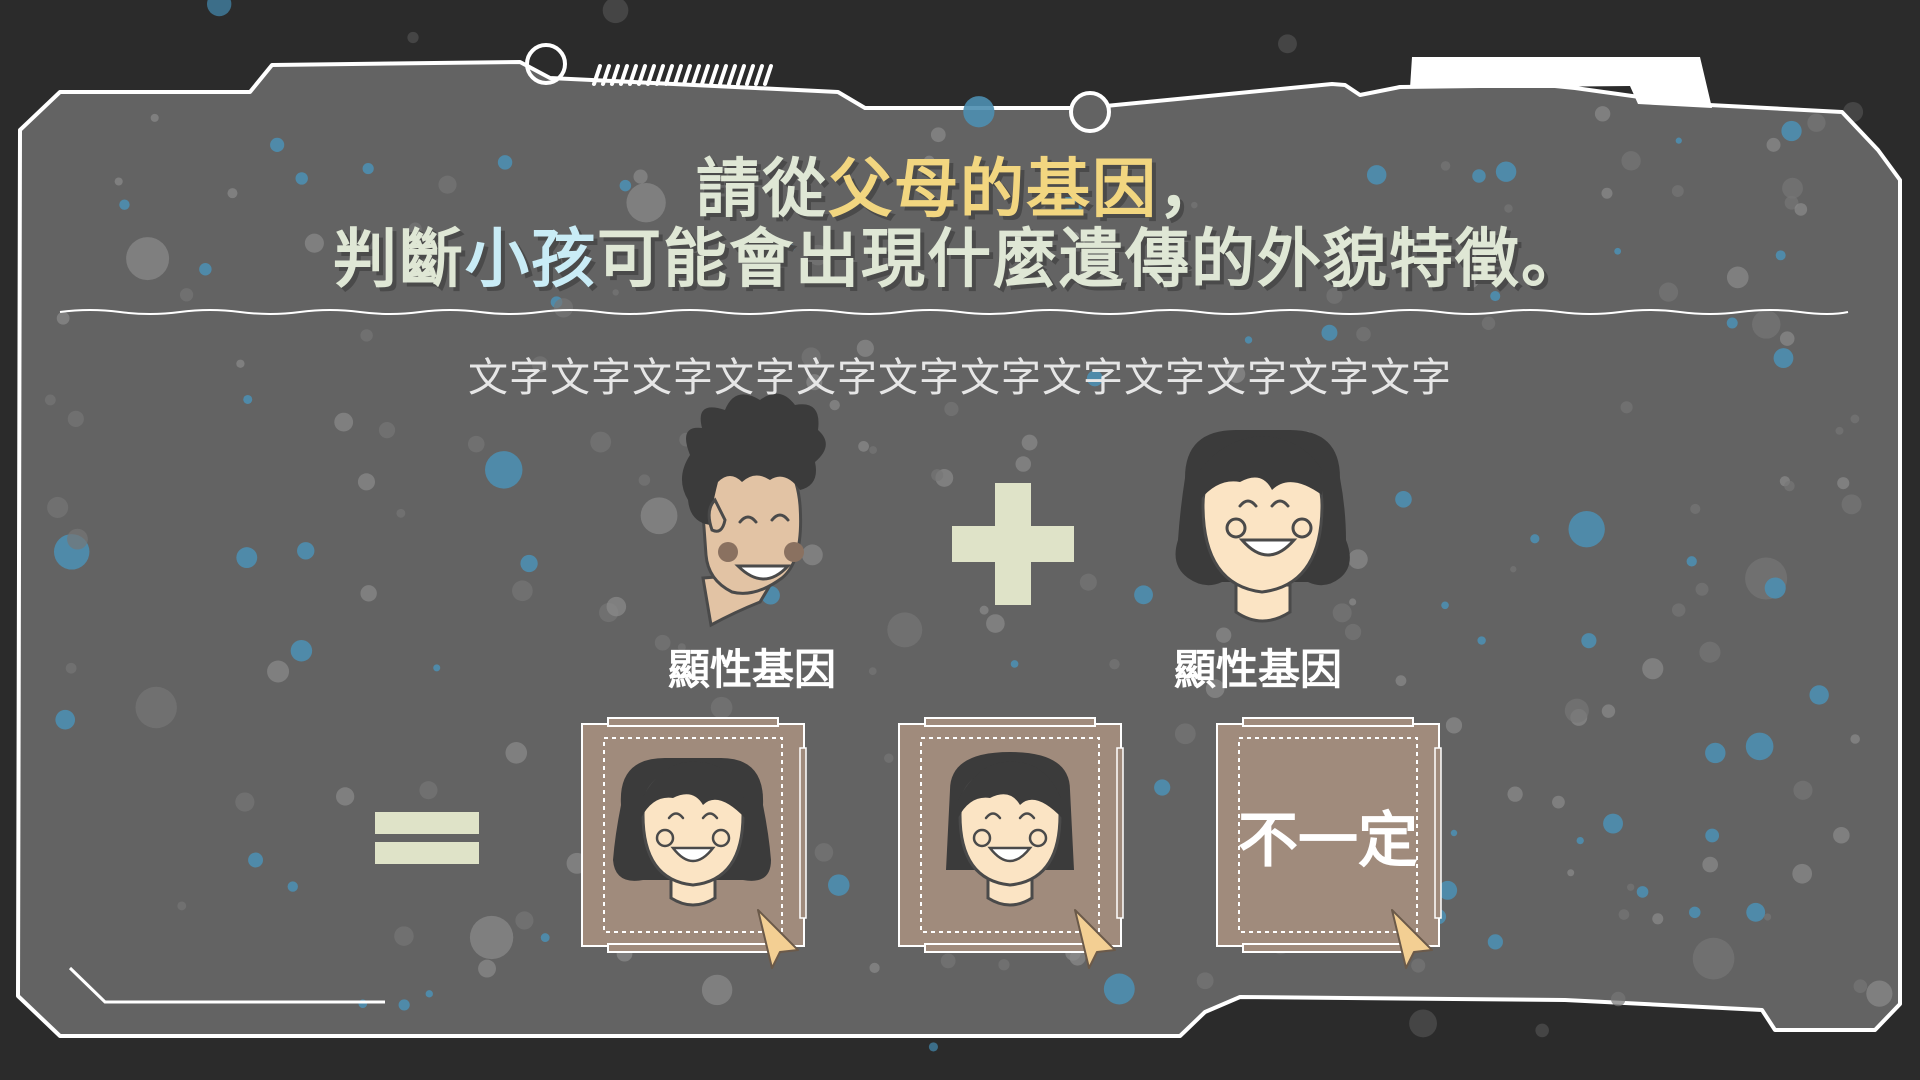 Image resolution: width=1920 pixels, height=1080 pixels. I want to click on title-divider, so click(954, 312).